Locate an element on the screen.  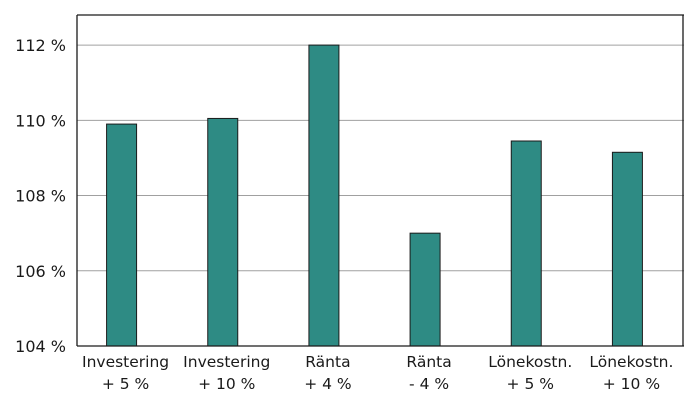
y-tick-label: 106 % is located at coordinates (40, 271).